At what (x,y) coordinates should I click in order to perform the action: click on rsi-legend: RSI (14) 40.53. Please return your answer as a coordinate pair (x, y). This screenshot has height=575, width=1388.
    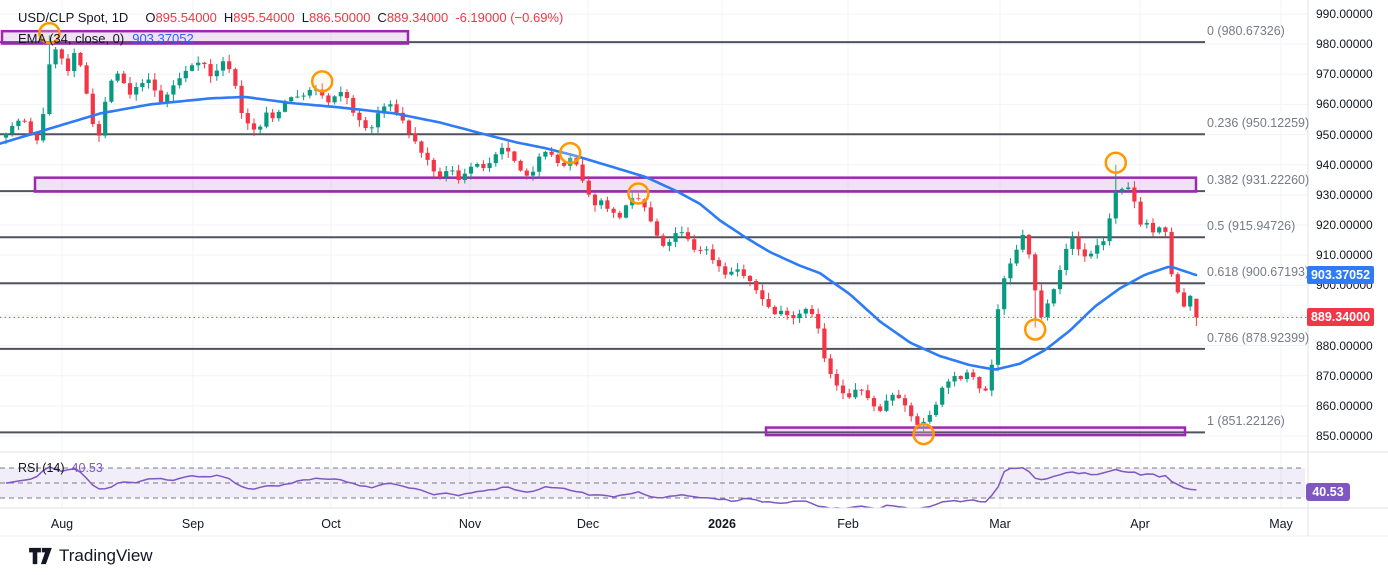
    Looking at the image, I should click on (60, 468).